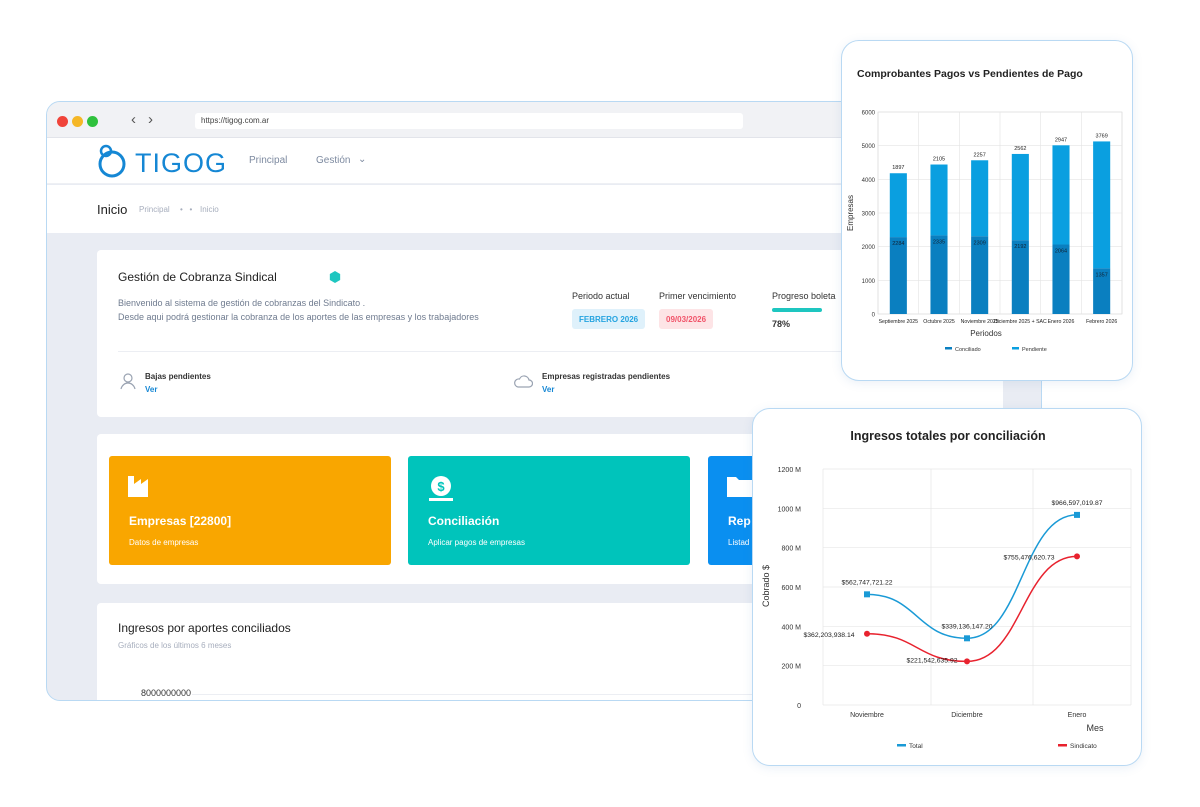 This screenshot has height=807, width=1200. Describe the element at coordinates (112, 209) in the screenshot. I see `page-title: Inicio` at that location.